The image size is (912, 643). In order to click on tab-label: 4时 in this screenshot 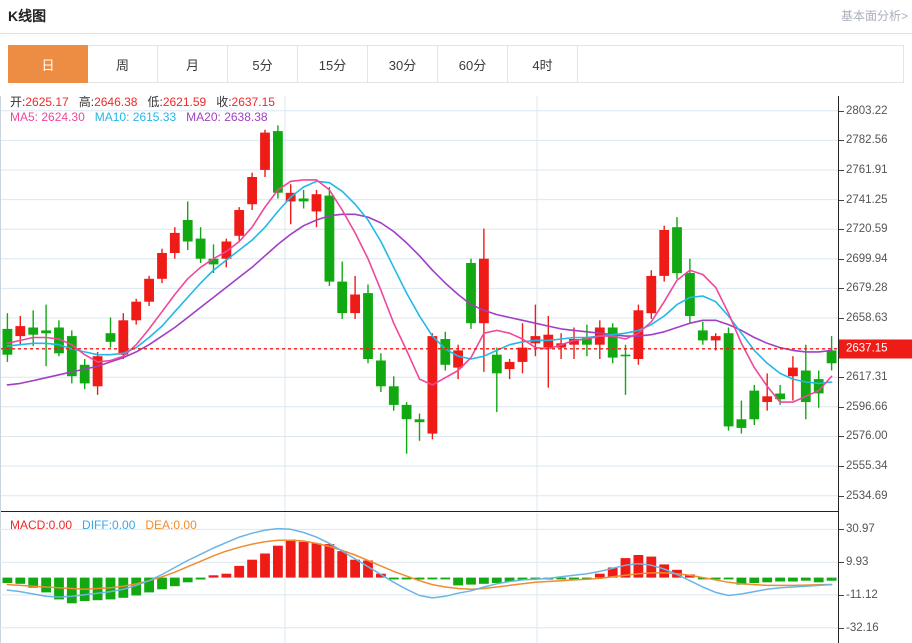, I will do `click(542, 65)`.